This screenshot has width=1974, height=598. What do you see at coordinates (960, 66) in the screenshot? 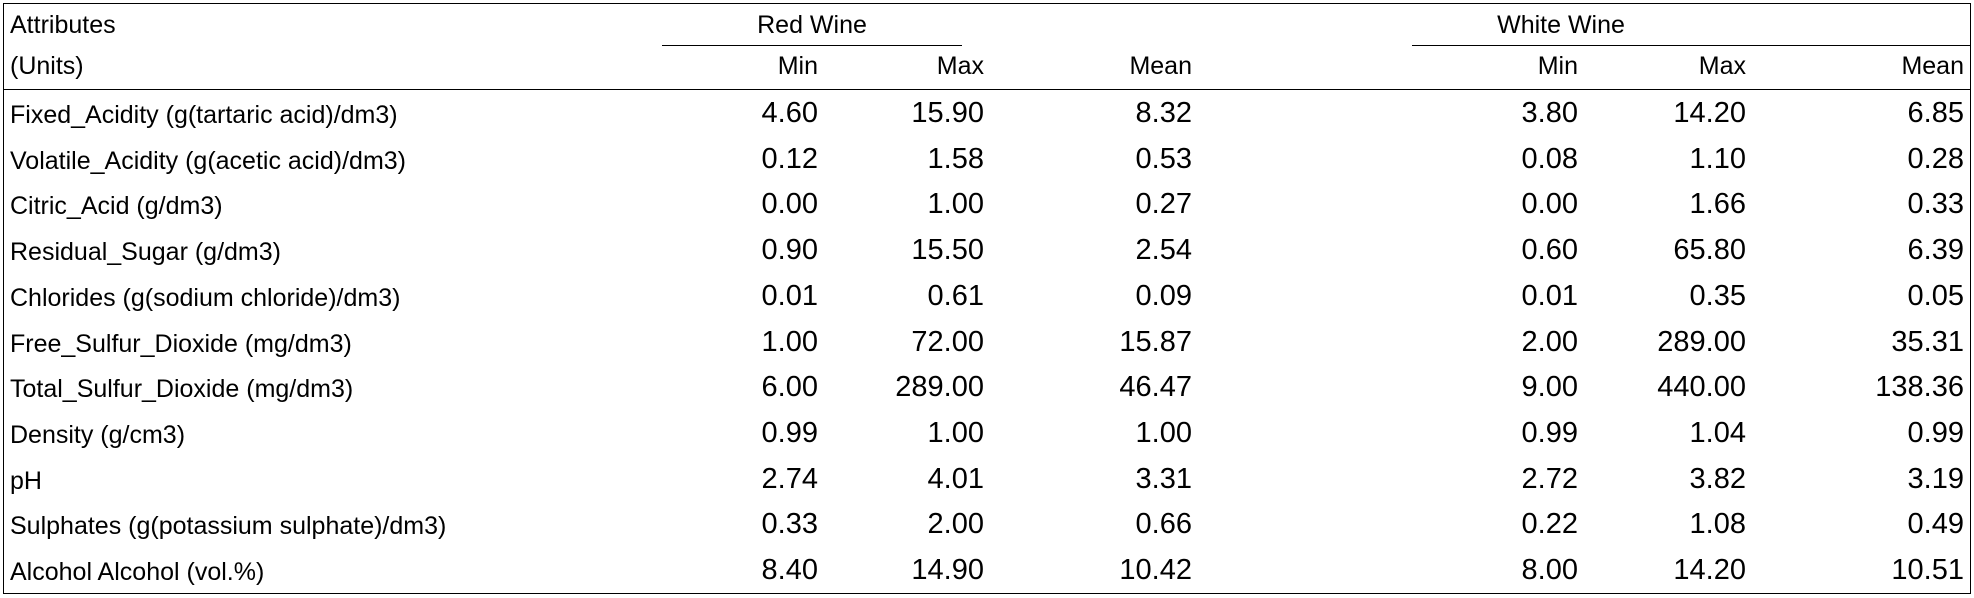
I see `red-max-header: Max` at bounding box center [960, 66].